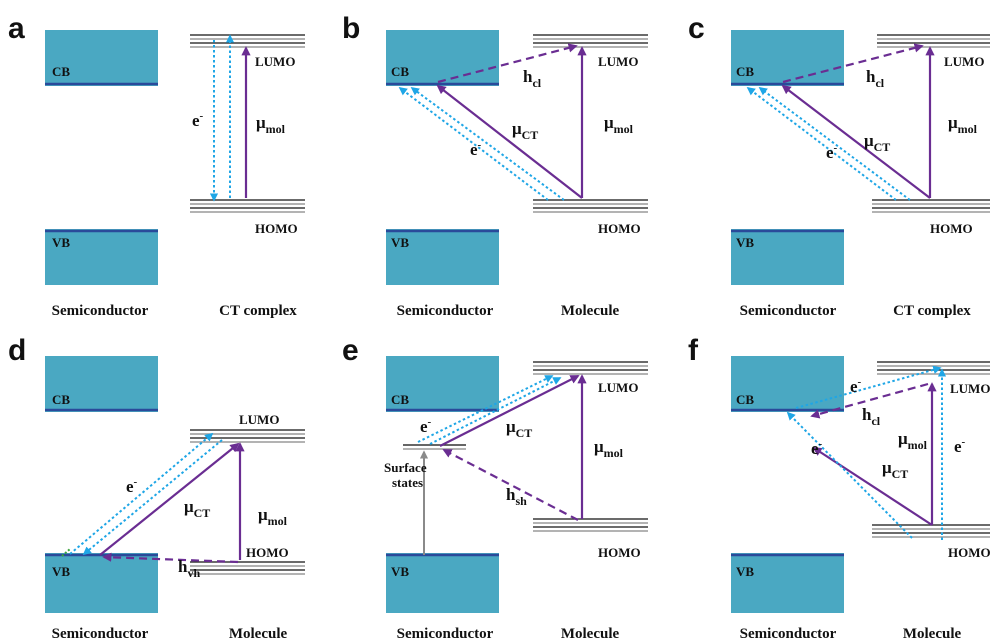  What do you see at coordinates (16, 28) in the screenshot?
I see `panel-letter-a: a` at bounding box center [16, 28].